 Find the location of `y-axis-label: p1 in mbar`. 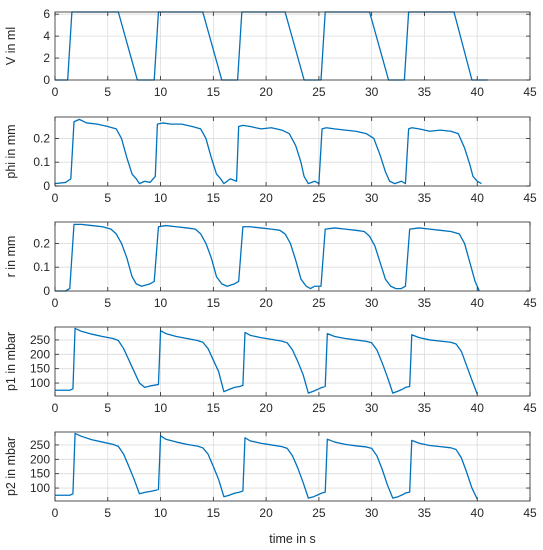

y-axis-label: p1 in mbar is located at coordinates (11, 361).